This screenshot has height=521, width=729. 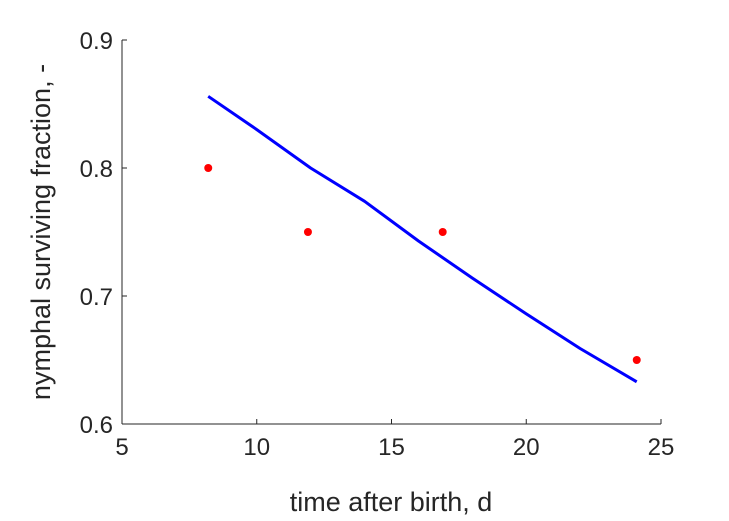 What do you see at coordinates (96, 41) in the screenshot?
I see `y-tick-label: 0.9` at bounding box center [96, 41].